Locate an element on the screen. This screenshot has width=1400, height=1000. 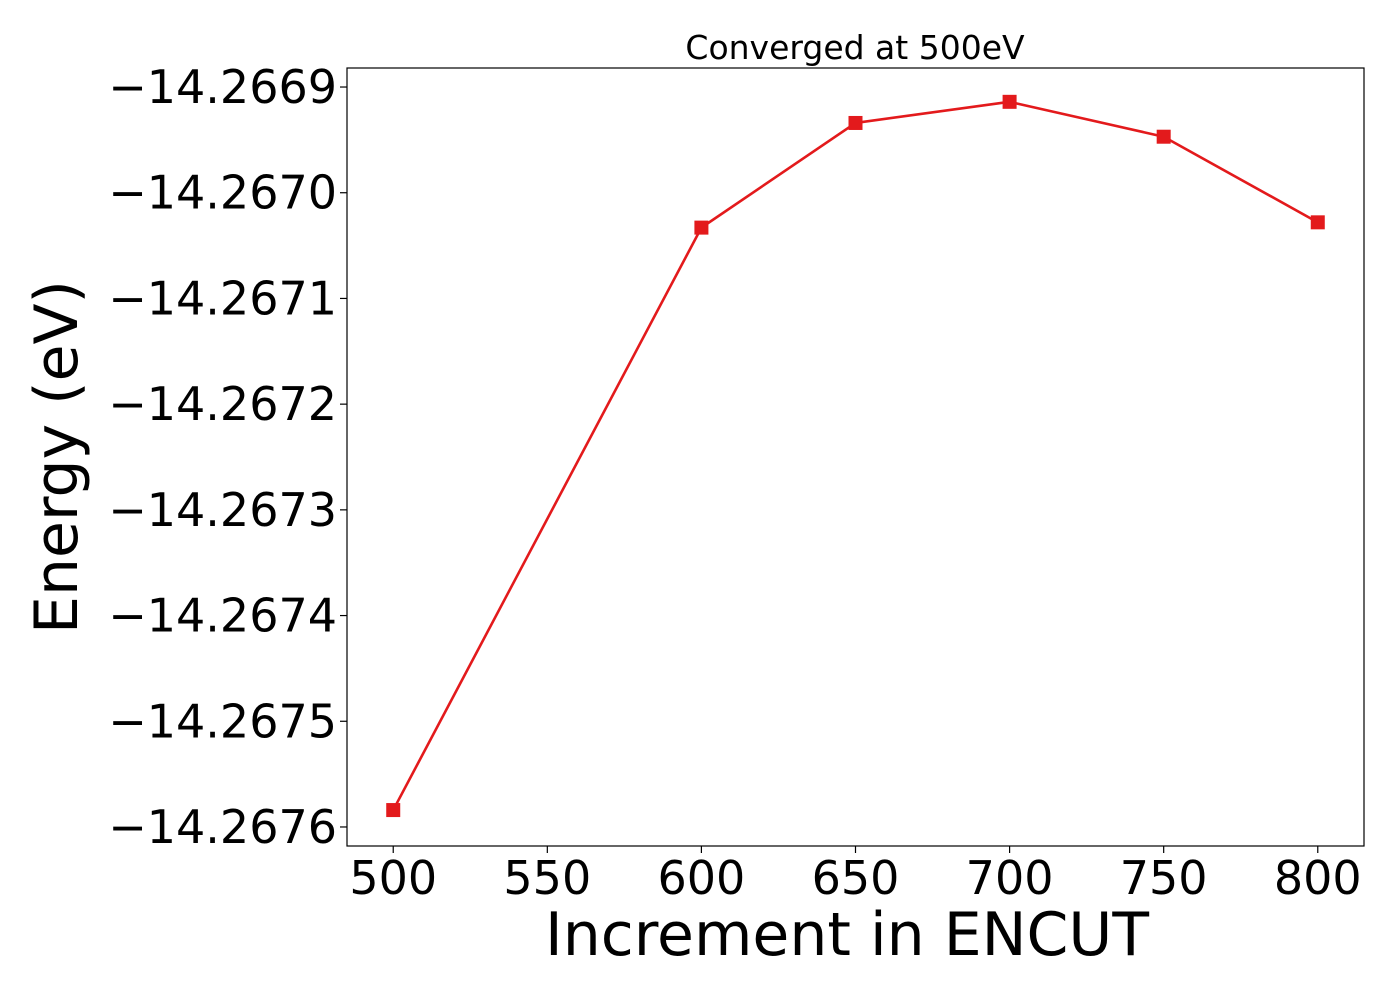
x-tick-label: 700 is located at coordinates (1010, 878).